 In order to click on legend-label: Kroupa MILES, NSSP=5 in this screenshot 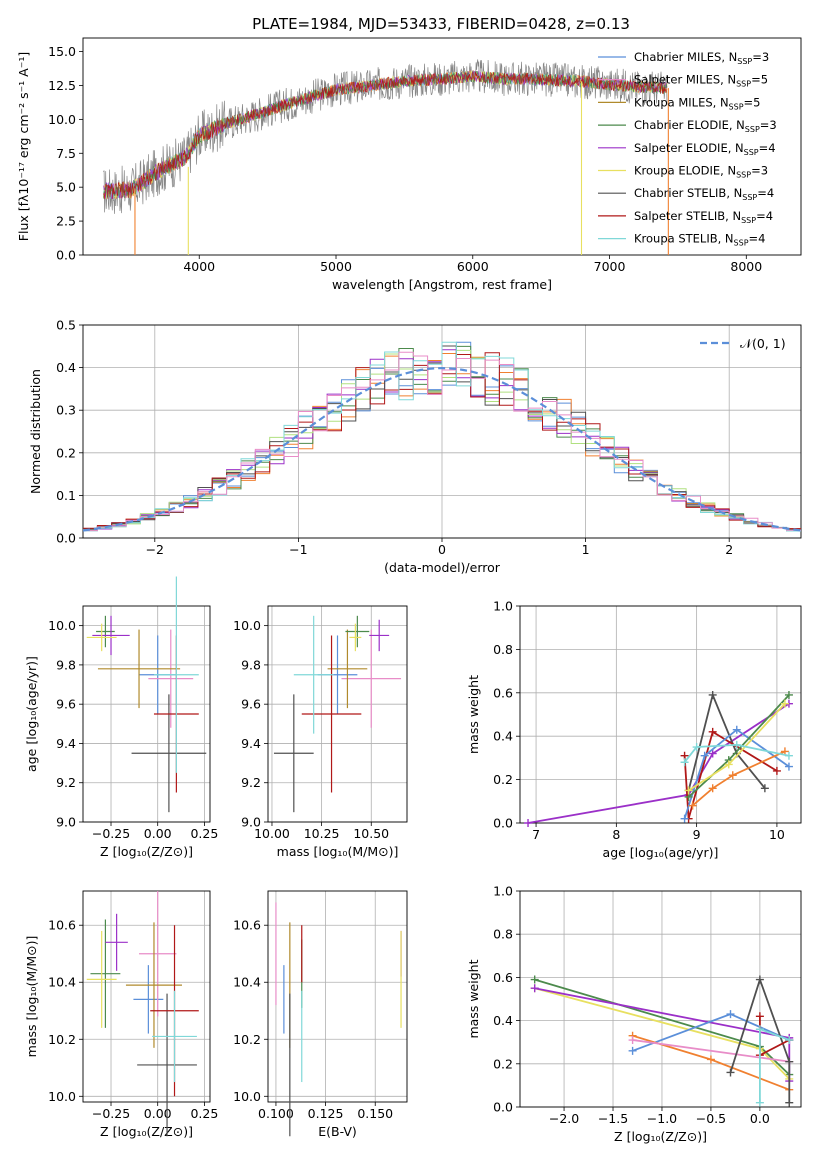, I will do `click(697, 103)`.